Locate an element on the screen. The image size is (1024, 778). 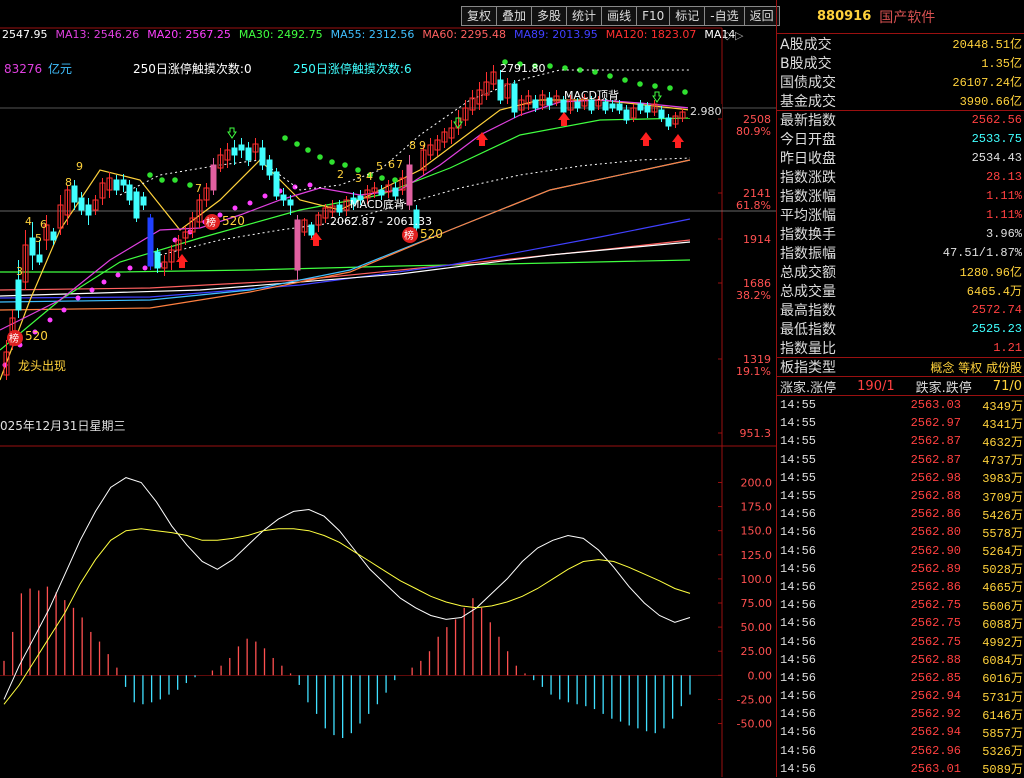
tick-row: 14:56 2562.75 6088万 is located at coordinates (900, 623).